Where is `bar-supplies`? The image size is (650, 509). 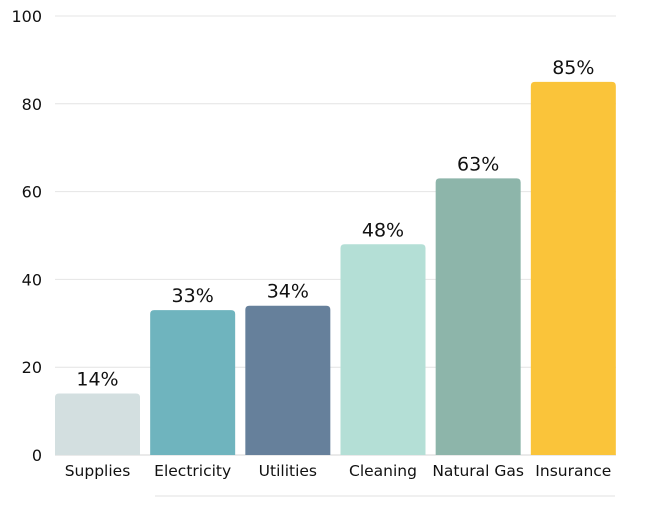
bar-supplies is located at coordinates (97, 424).